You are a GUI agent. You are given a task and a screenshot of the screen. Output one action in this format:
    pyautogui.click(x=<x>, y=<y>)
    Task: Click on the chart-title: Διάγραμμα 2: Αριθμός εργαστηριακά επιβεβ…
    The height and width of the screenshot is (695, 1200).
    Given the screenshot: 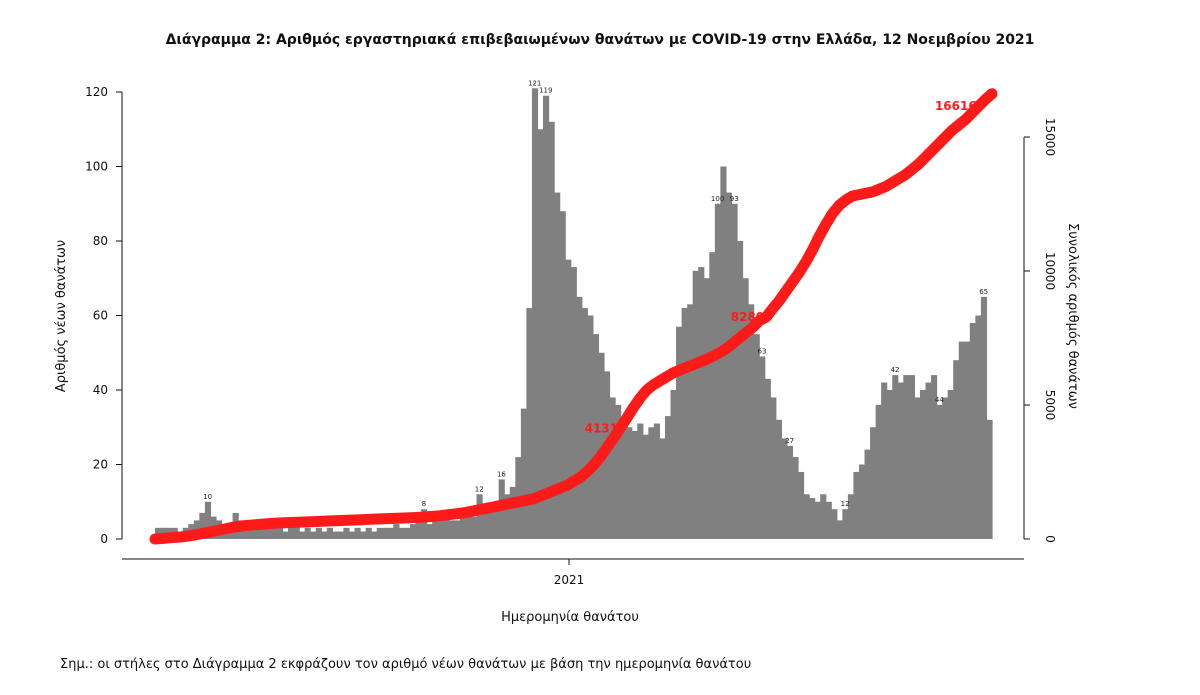 What is the action you would take?
    pyautogui.click(x=600, y=40)
    